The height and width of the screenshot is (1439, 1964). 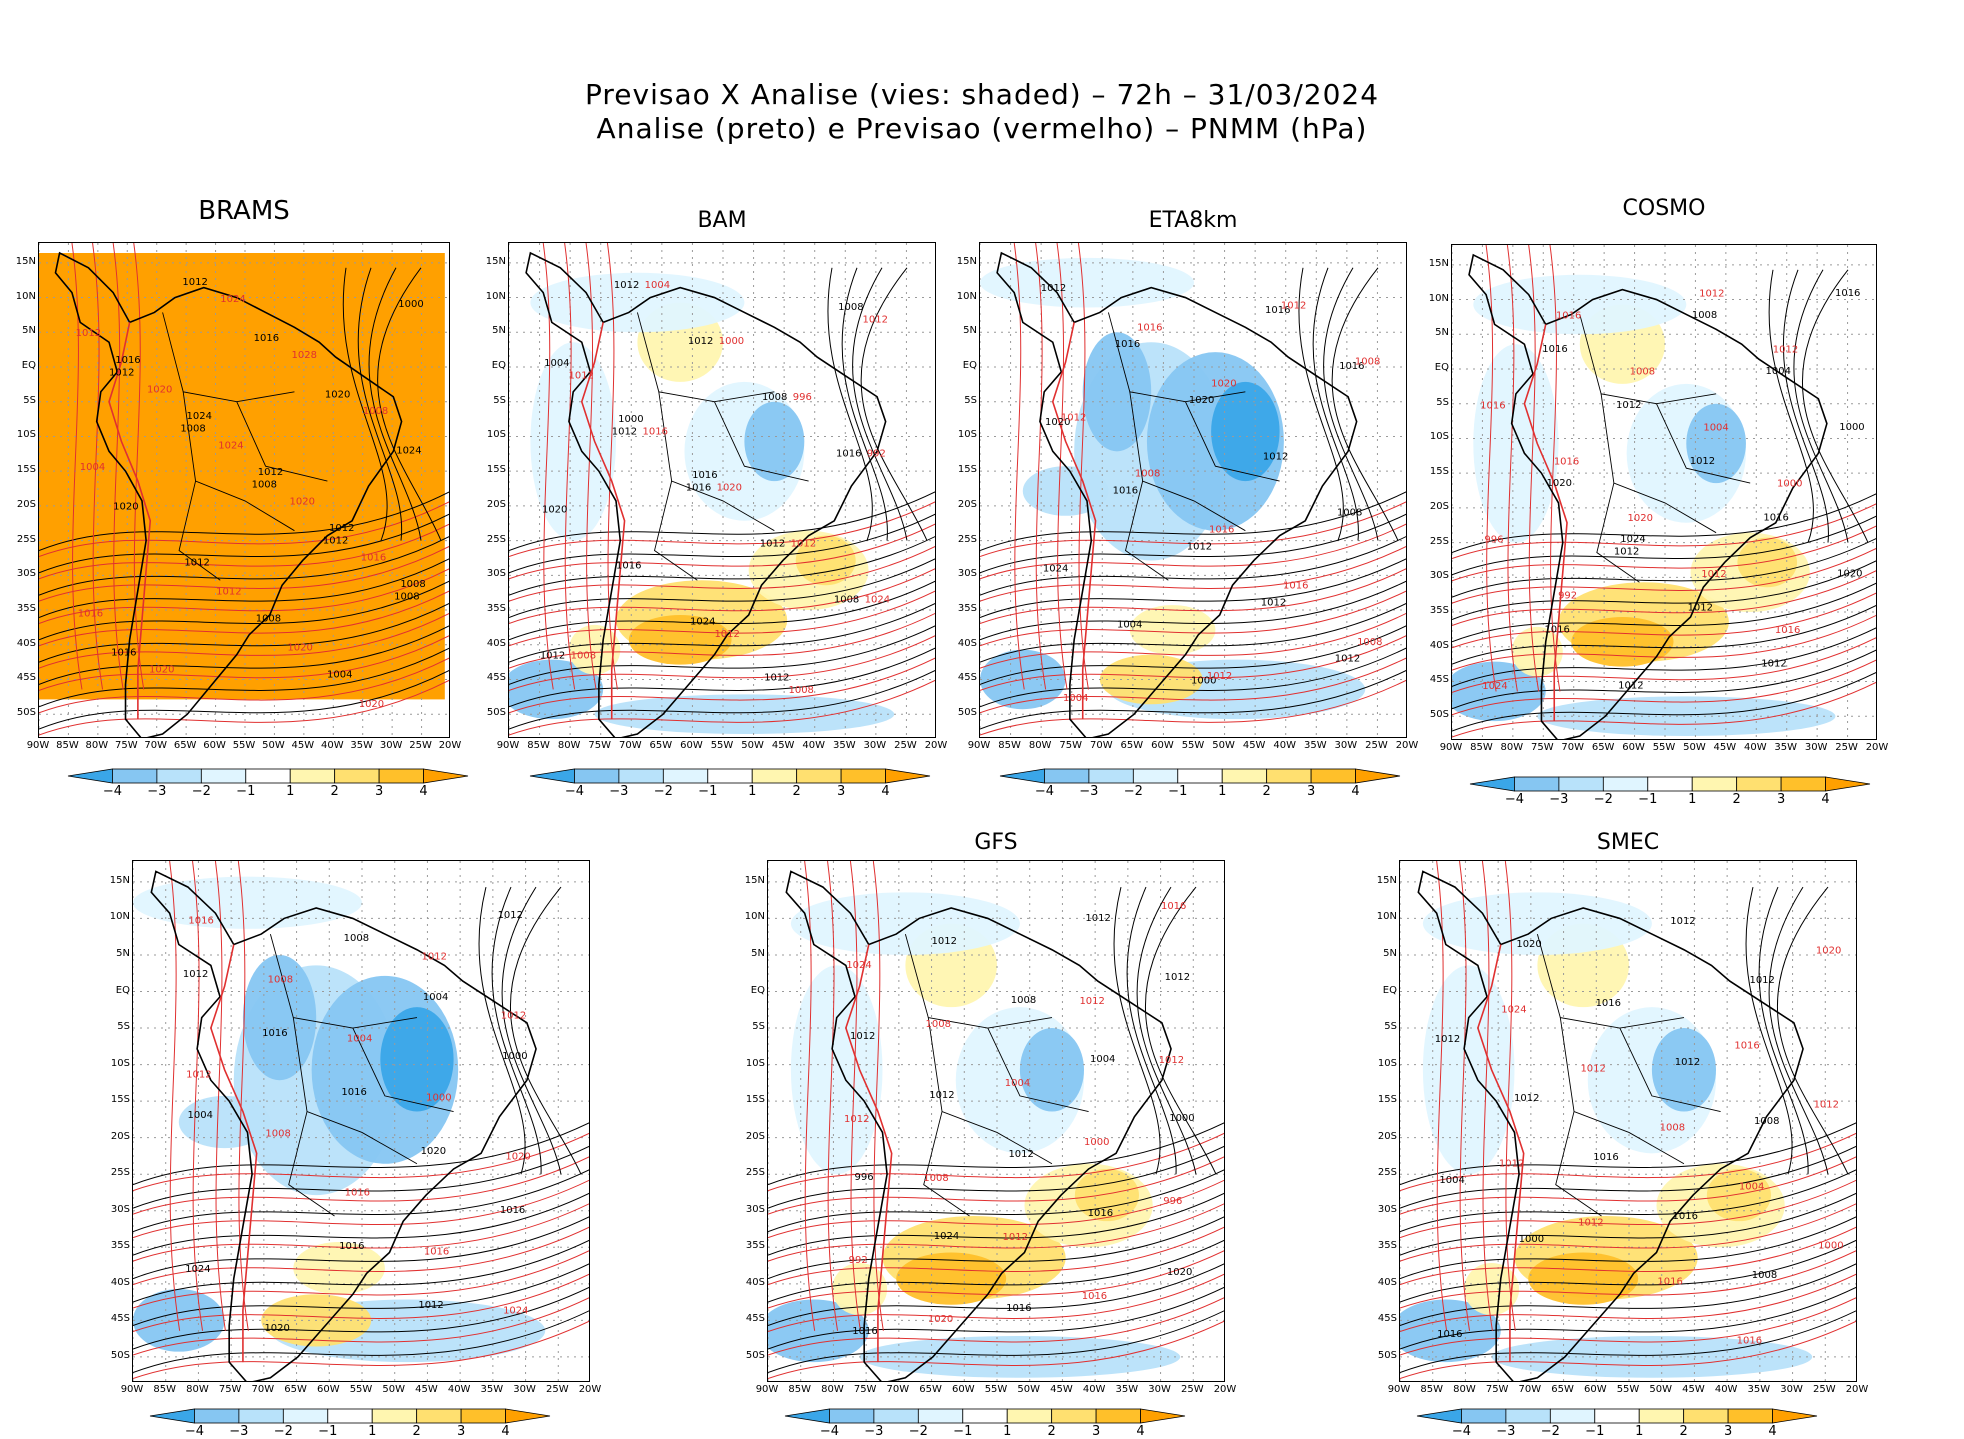 I want to click on lon-tick-label: 85W, so click(x=800, y=1389).